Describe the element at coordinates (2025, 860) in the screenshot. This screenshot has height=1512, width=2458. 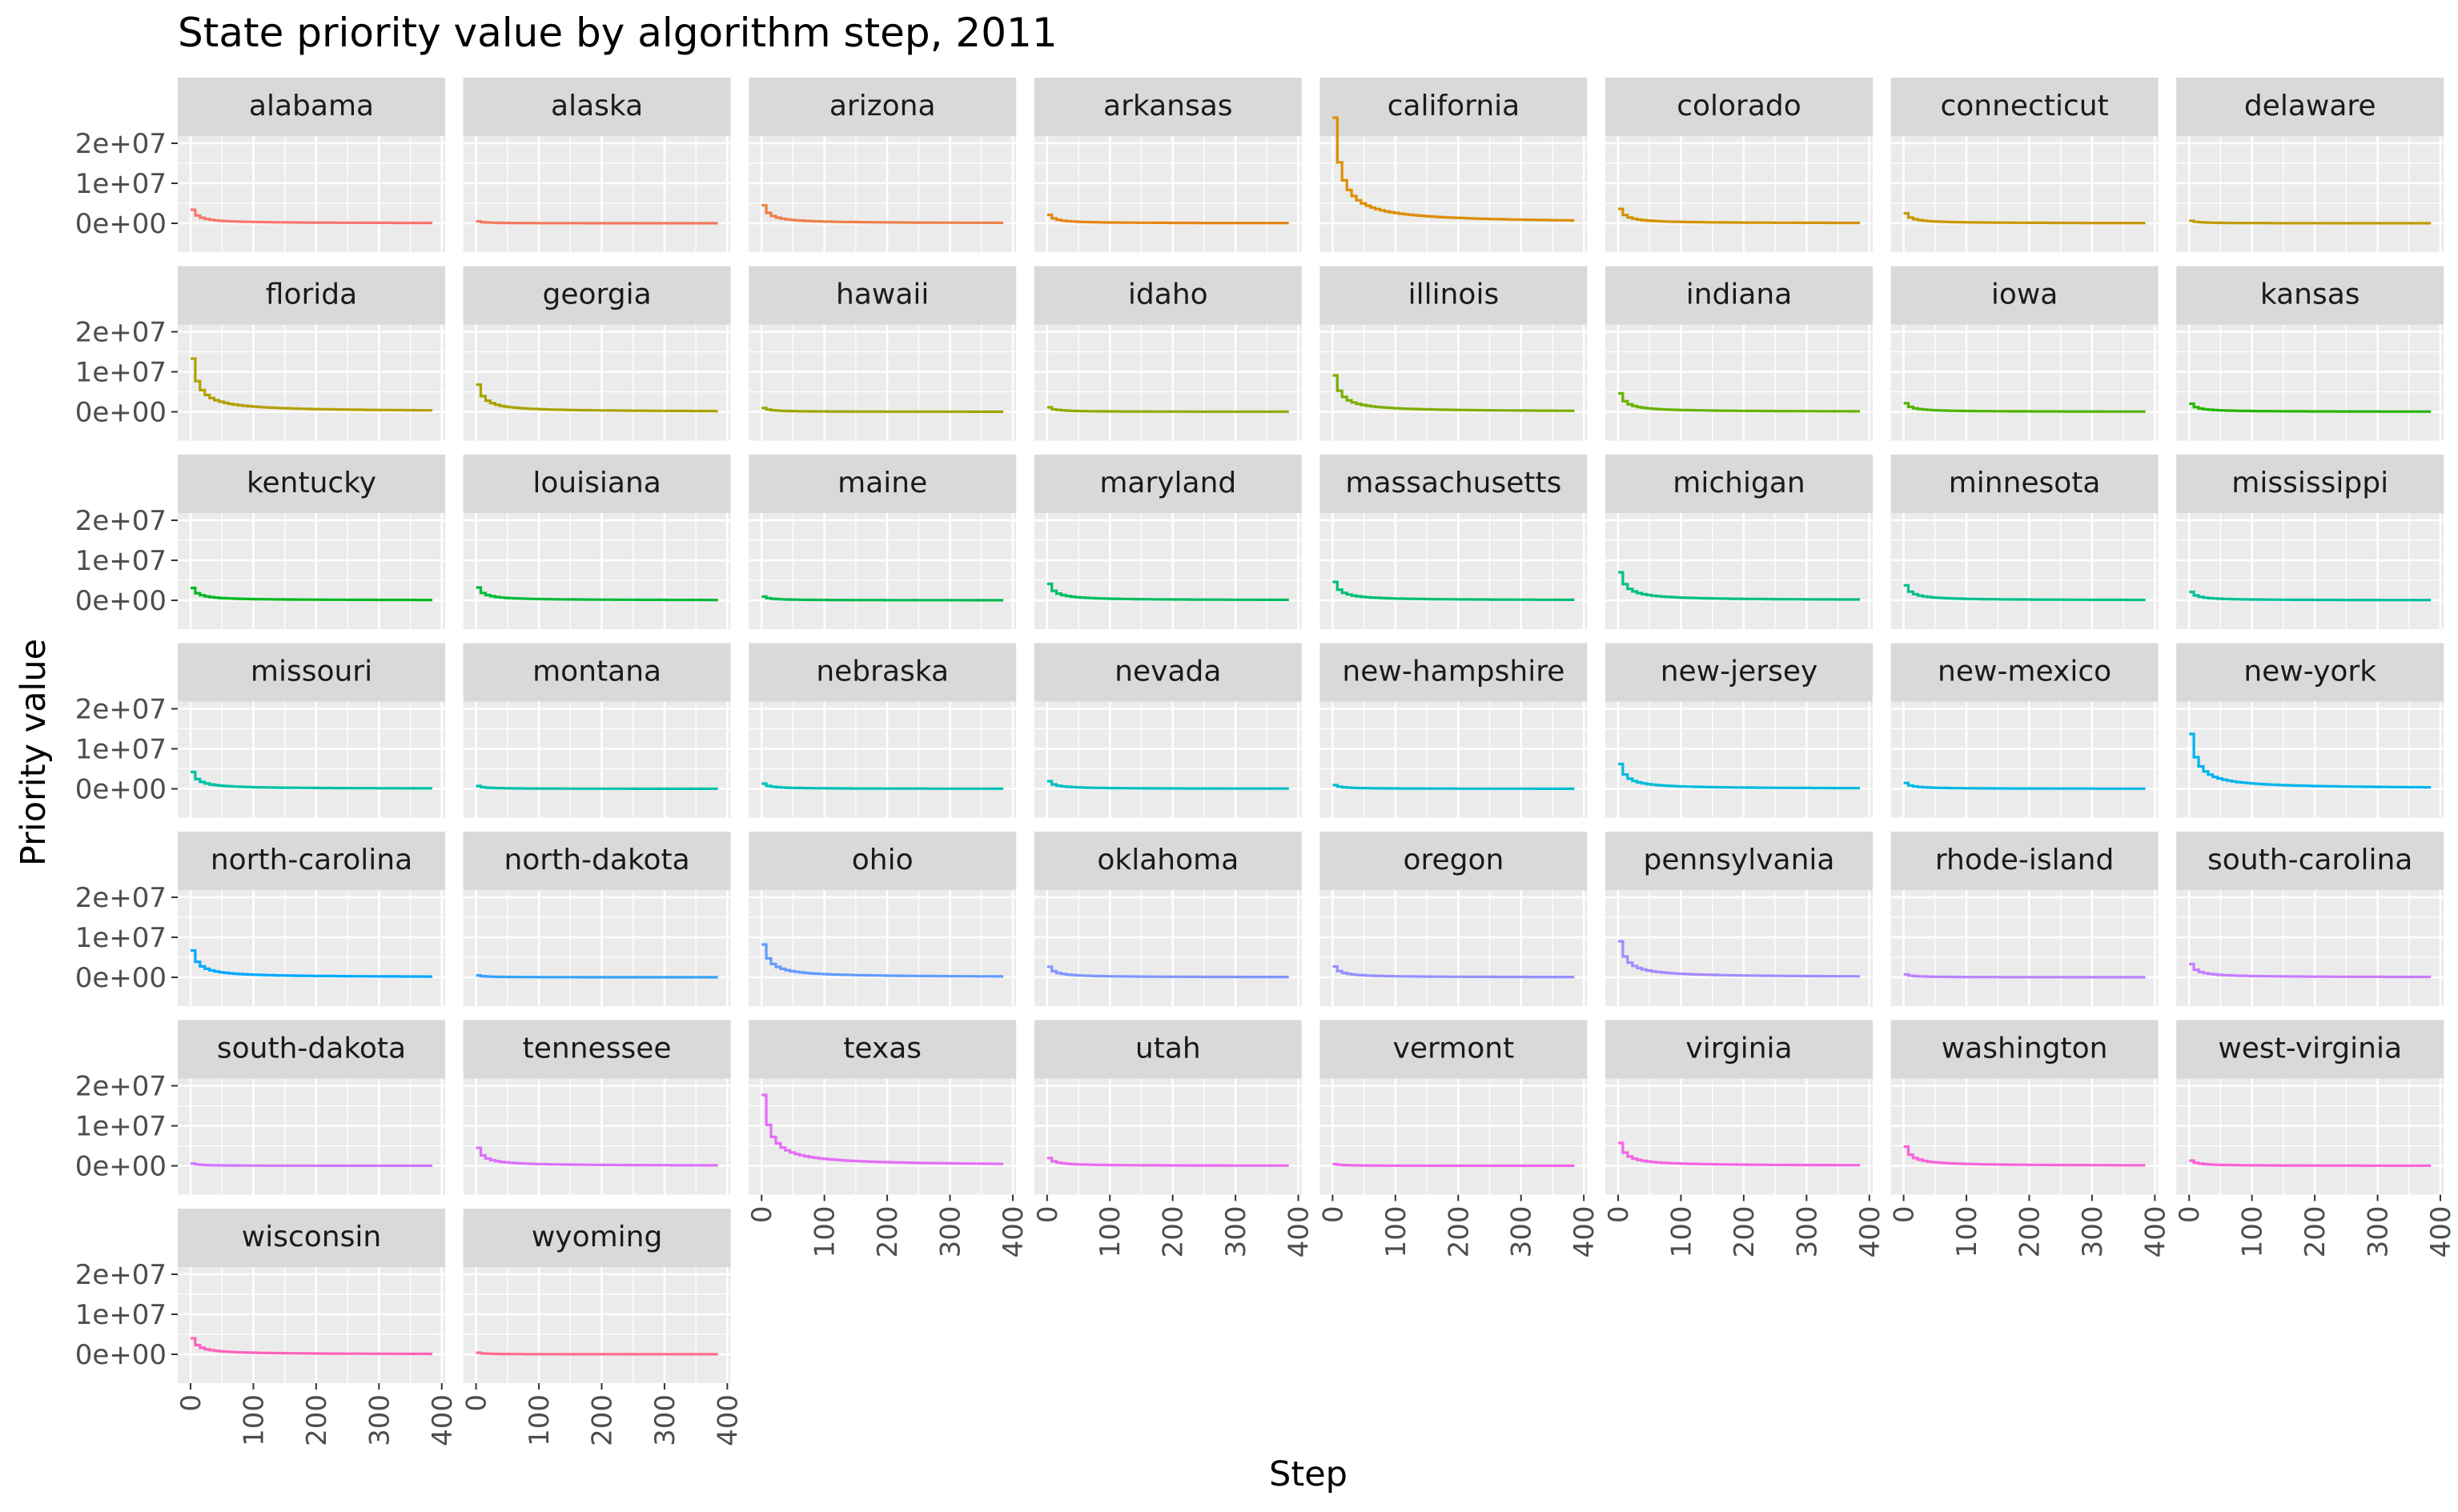
I see `facet-strip-label: rhode-island` at that location.